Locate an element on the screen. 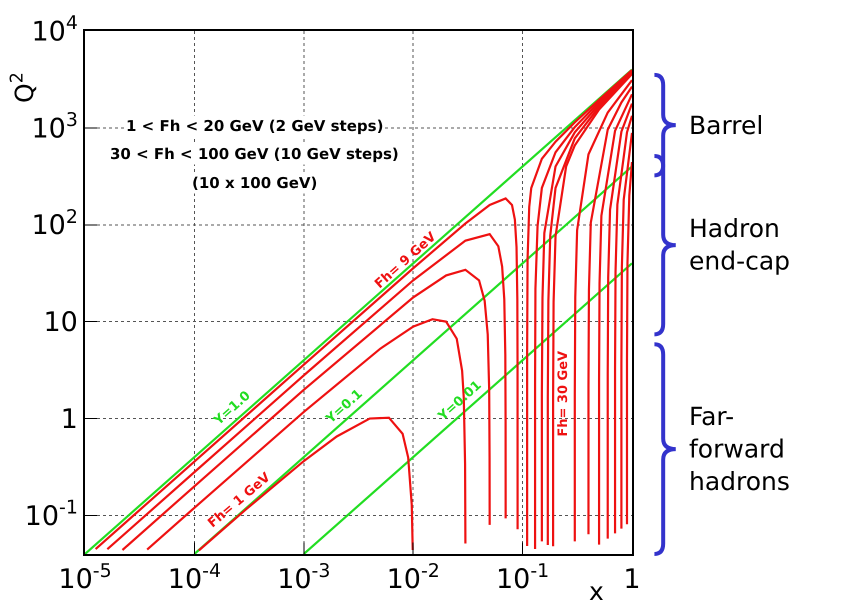  y-tick-label: 10$^{2}$ is located at coordinates (54, 224).